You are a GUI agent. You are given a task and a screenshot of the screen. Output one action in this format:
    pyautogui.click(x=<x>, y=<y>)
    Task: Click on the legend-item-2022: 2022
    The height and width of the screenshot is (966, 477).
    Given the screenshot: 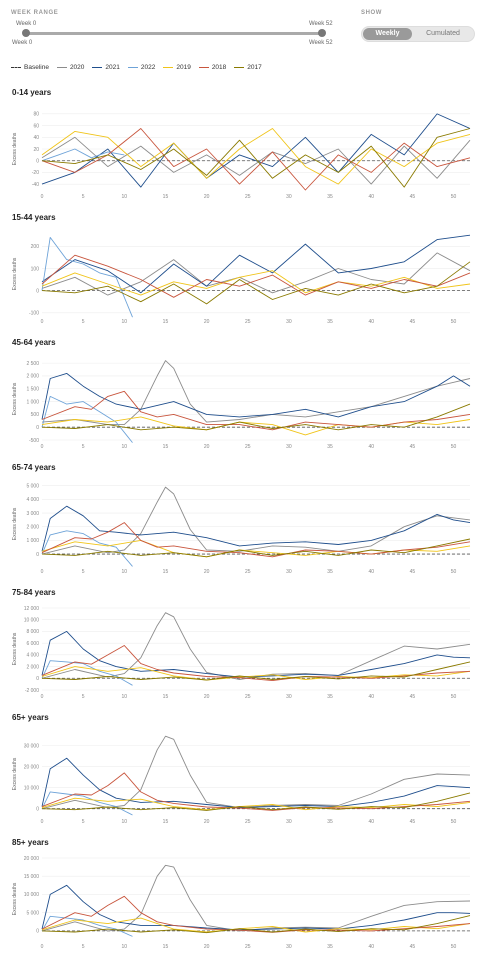 What is the action you would take?
    pyautogui.click(x=141, y=67)
    